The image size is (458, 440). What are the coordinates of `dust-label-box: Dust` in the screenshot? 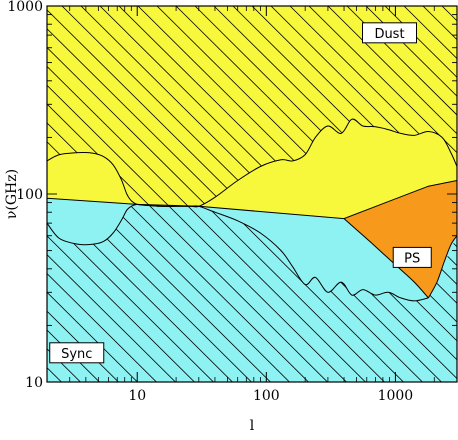 It's located at (390, 33).